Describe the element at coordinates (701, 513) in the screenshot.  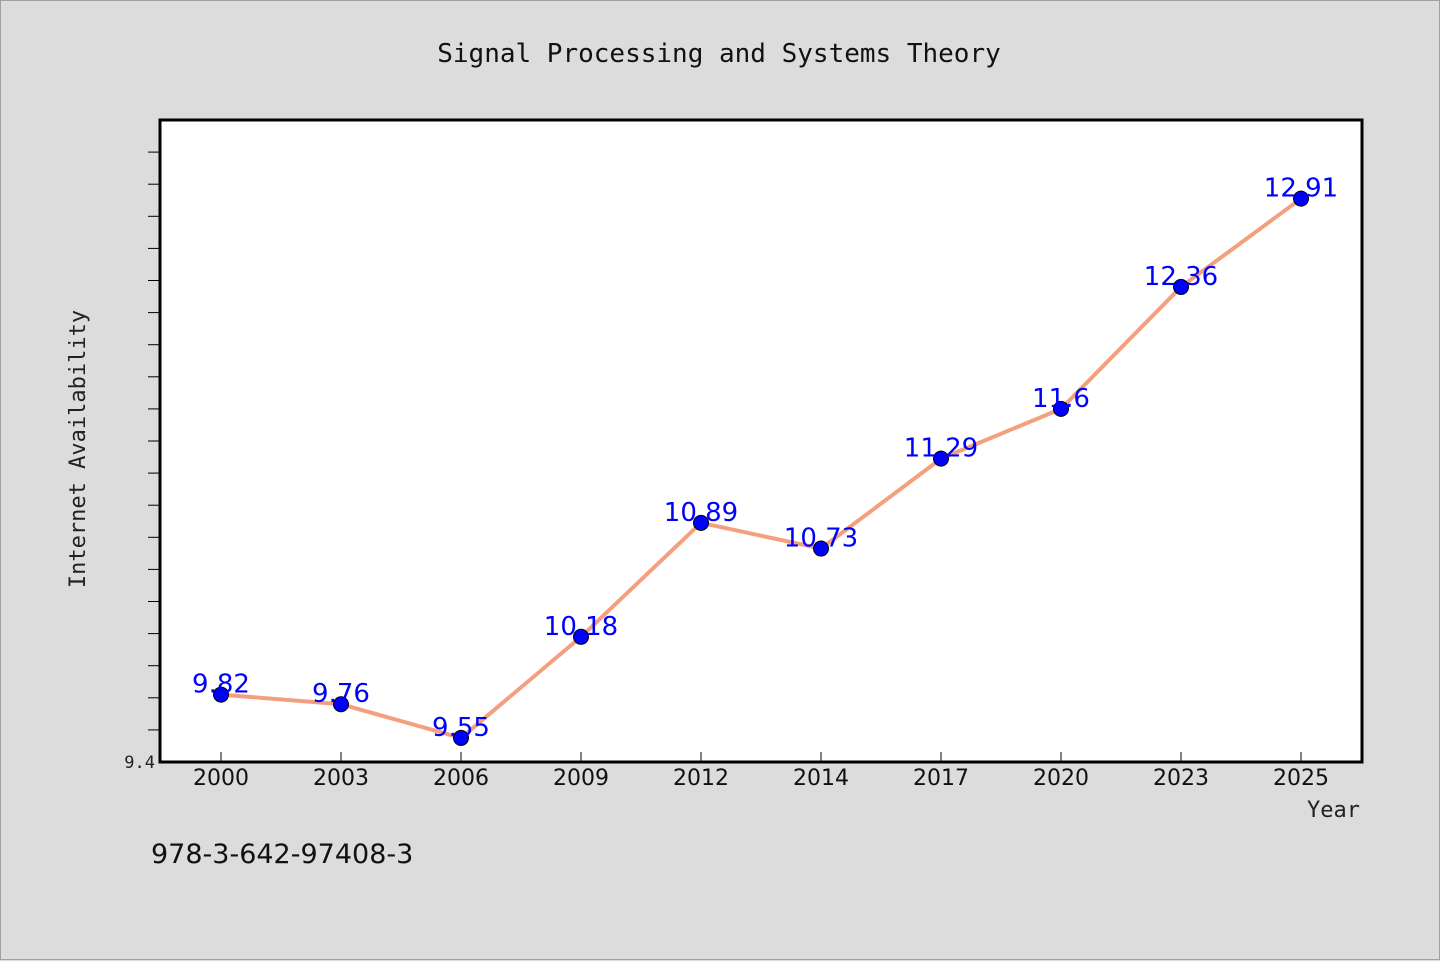
I see `data-label: 10.89` at that location.